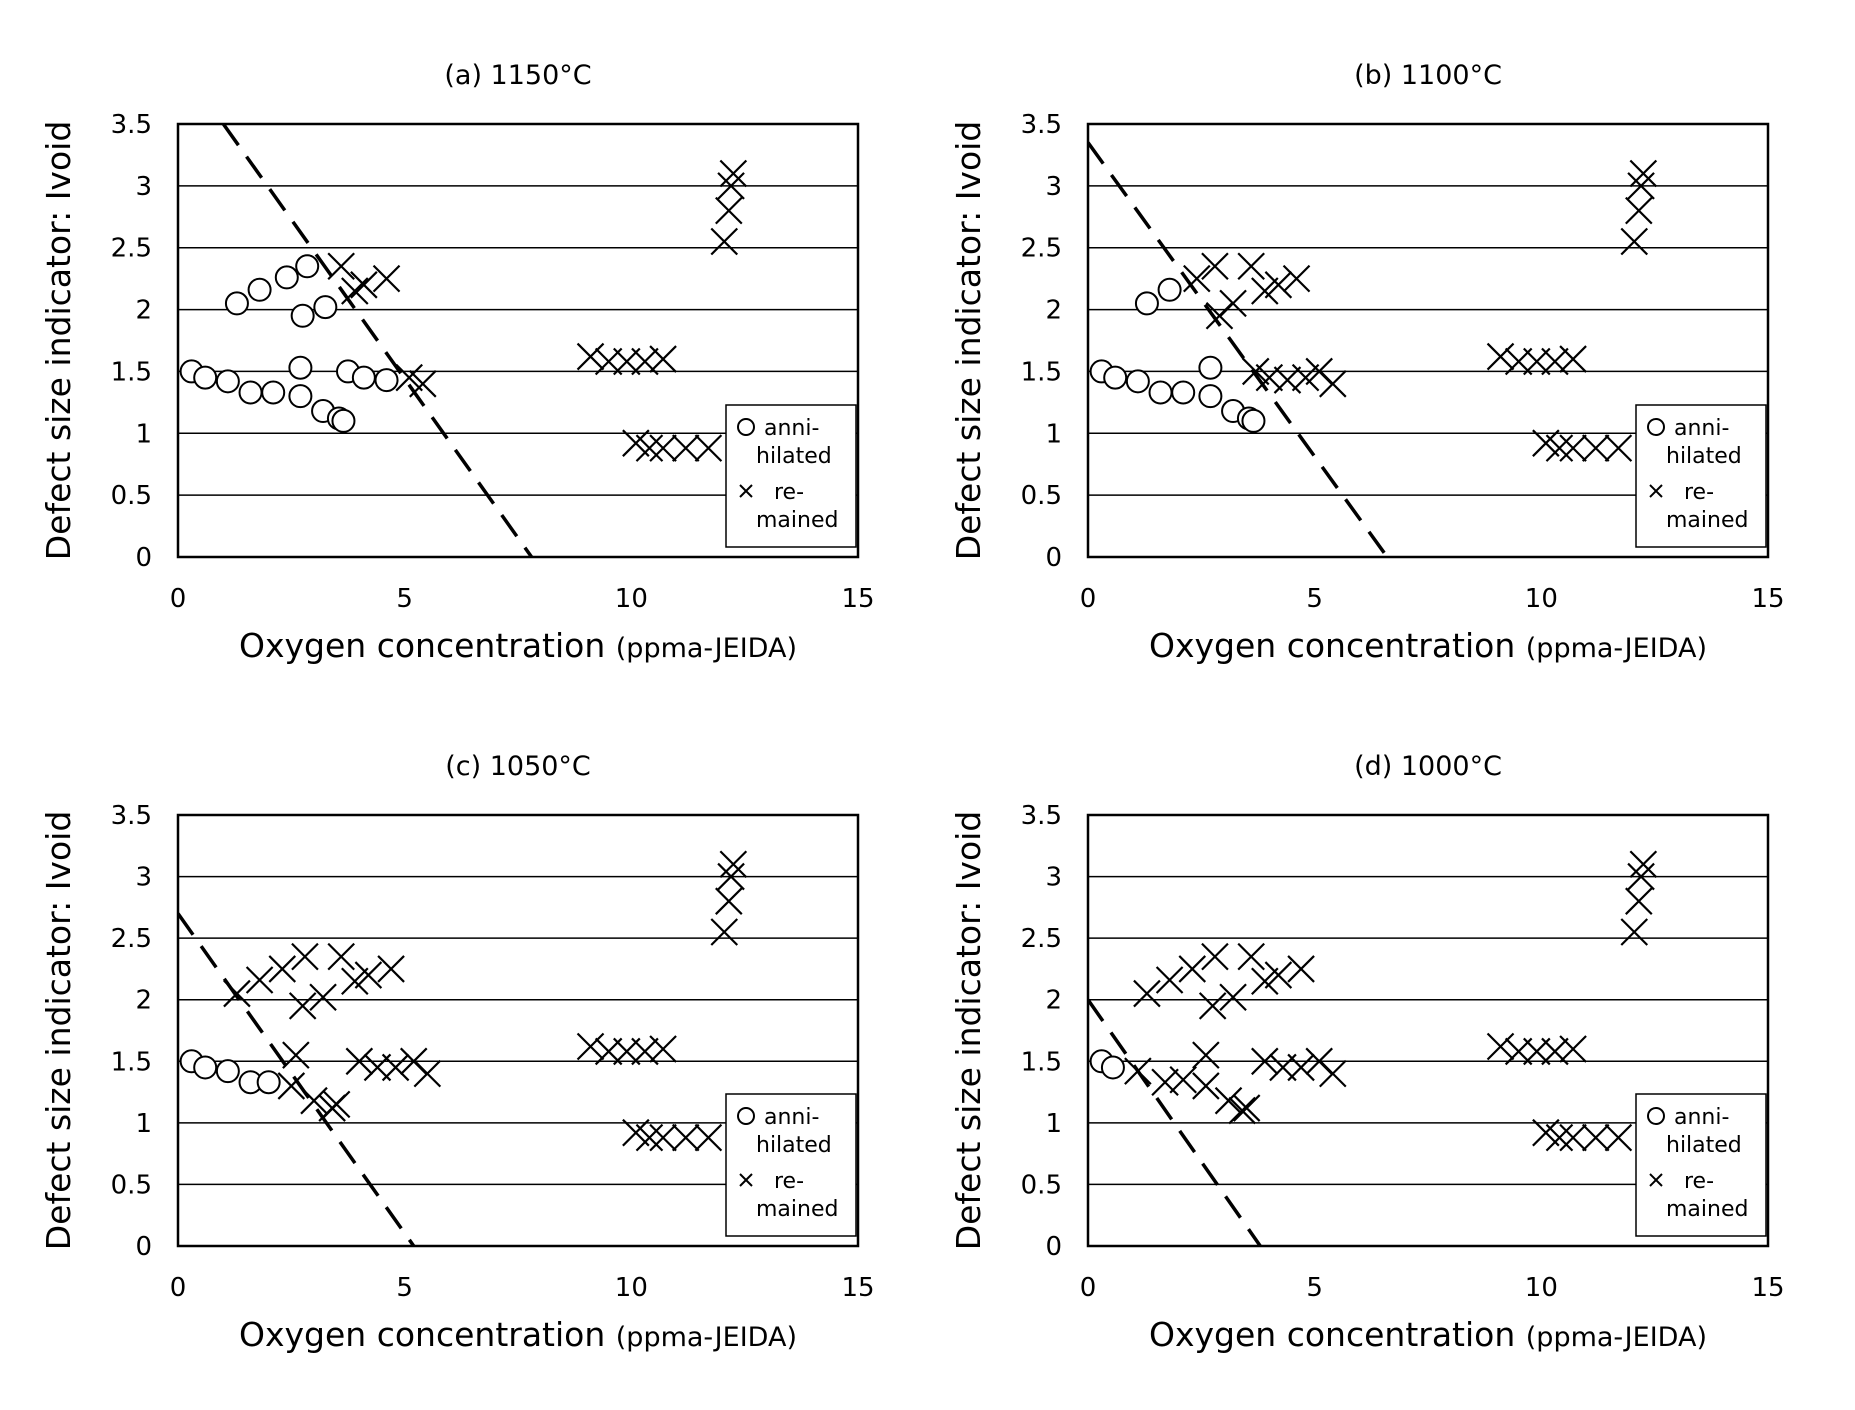 The width and height of the screenshot is (1855, 1410). Describe the element at coordinates (131, 939) in the screenshot. I see `y-tick-label: 2.5` at that location.